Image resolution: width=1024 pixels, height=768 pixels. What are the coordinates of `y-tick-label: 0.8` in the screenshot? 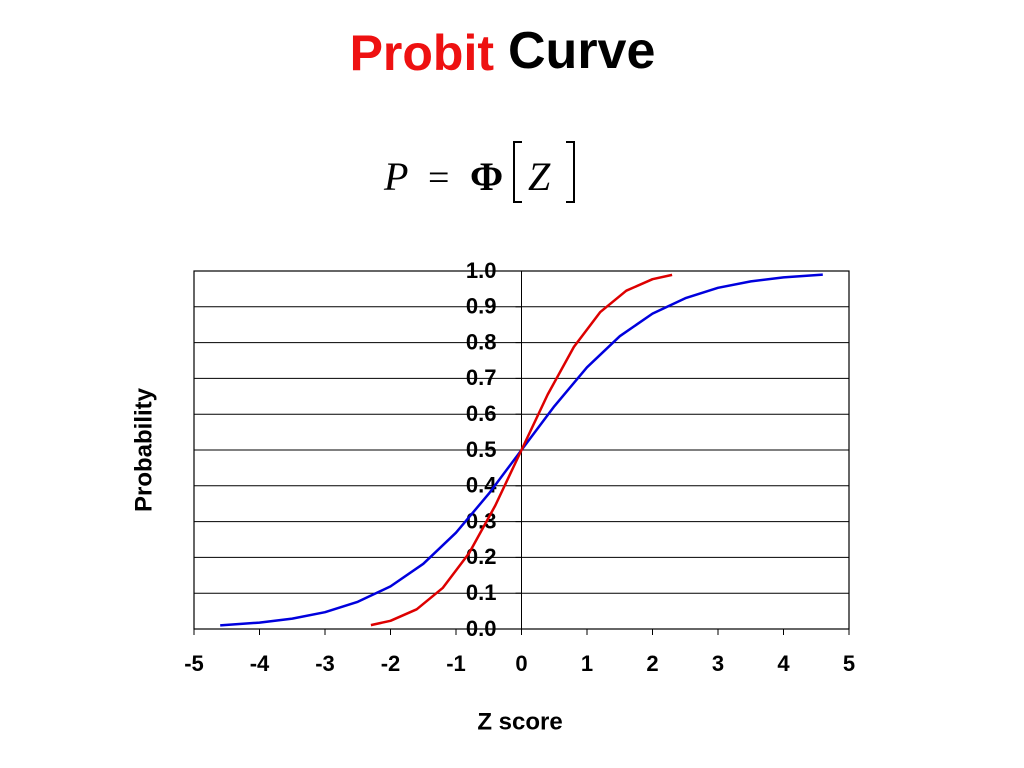 It's located at (481, 341).